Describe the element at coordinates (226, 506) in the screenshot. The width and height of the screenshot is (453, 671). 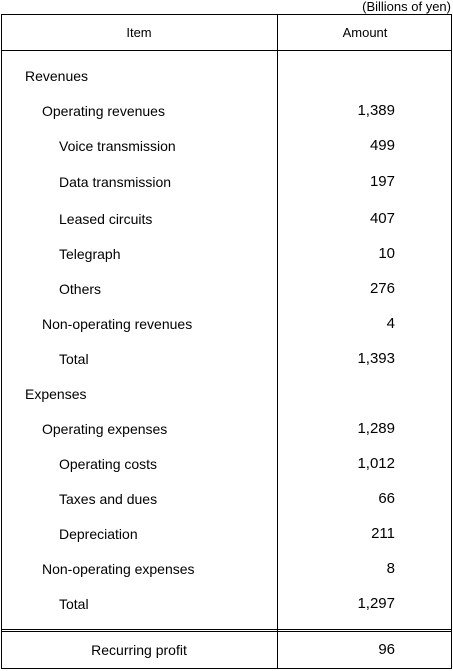
I see `table-row: Taxes and dues 66` at that location.